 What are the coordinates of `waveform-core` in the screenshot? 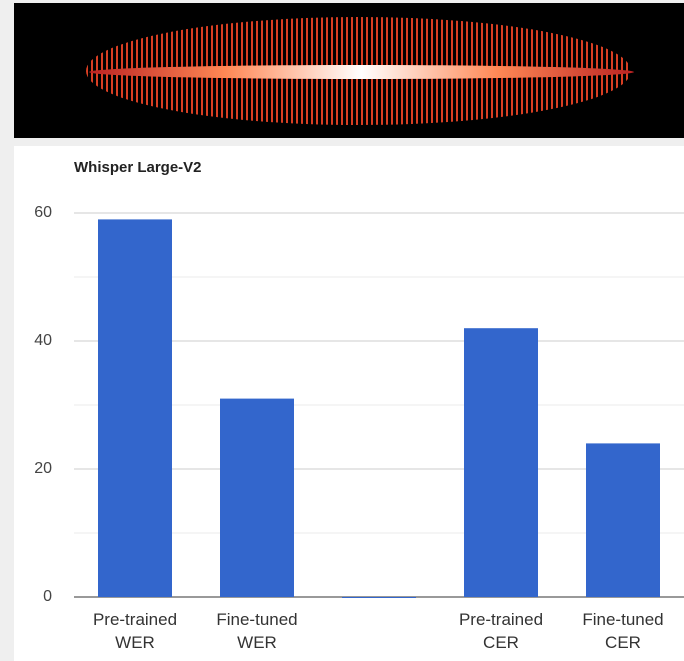 It's located at (361, 72).